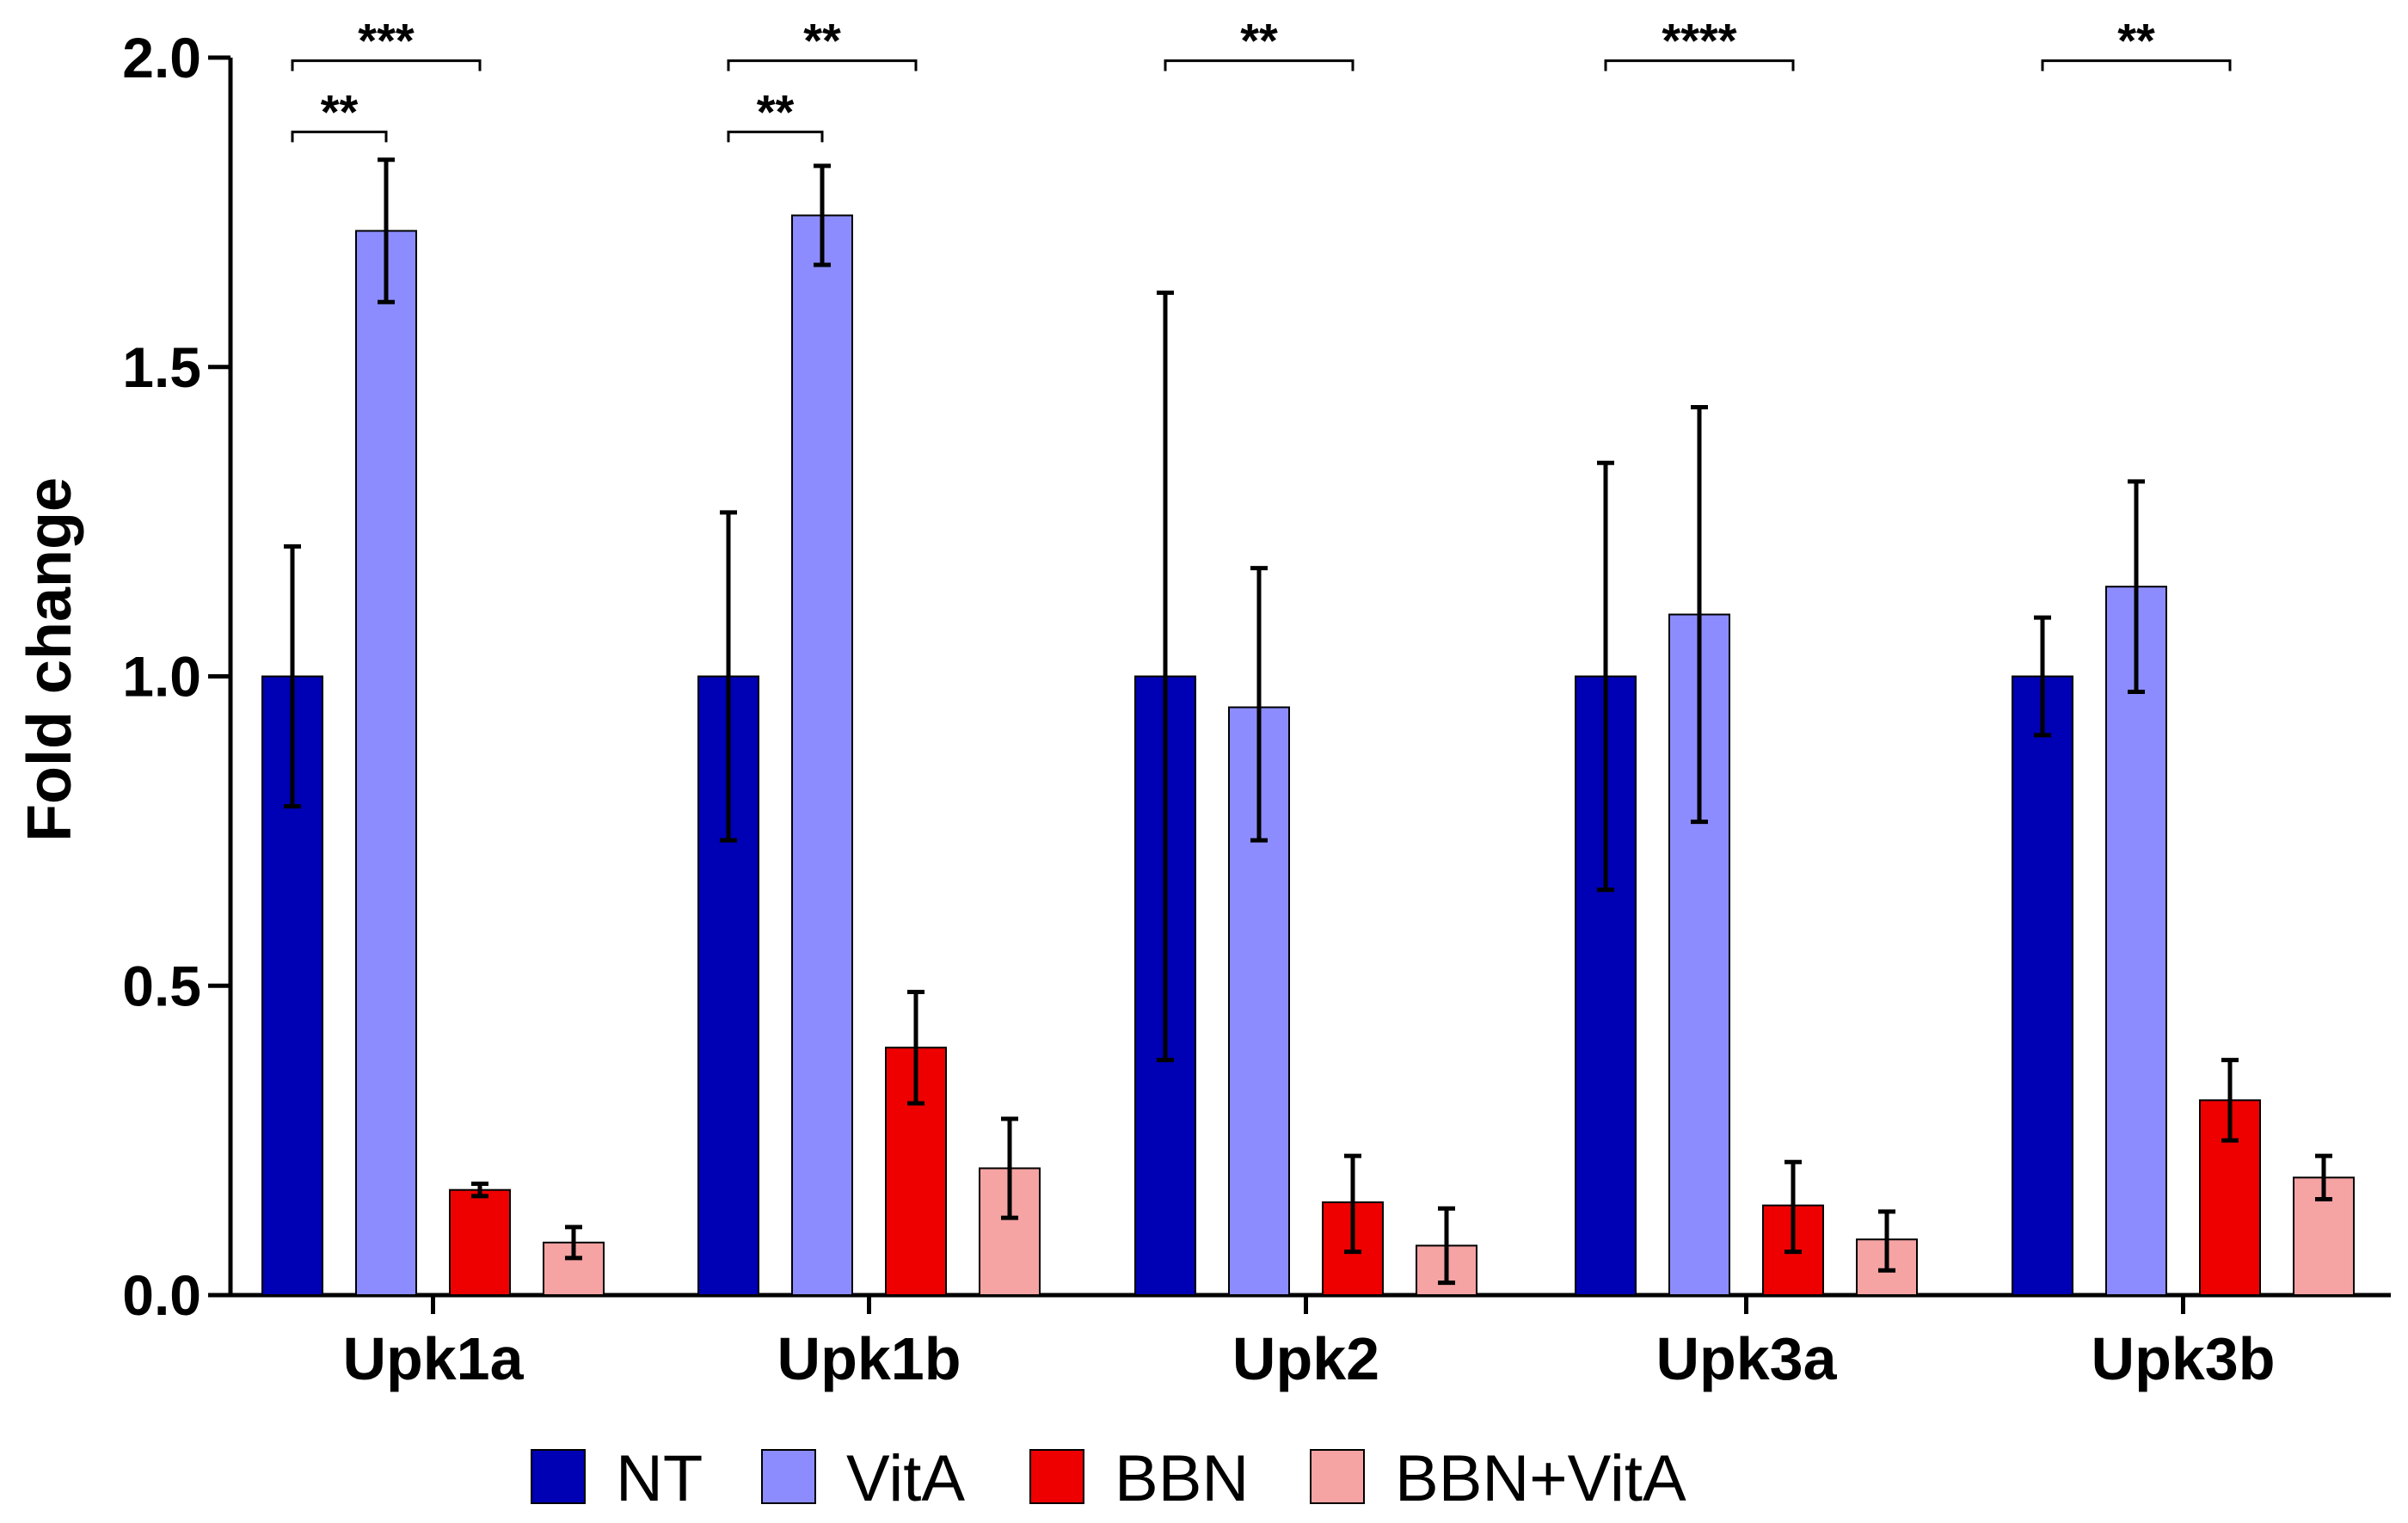 The width and height of the screenshot is (2408, 1523). I want to click on sig-bracket: ***, so click(386, 42).